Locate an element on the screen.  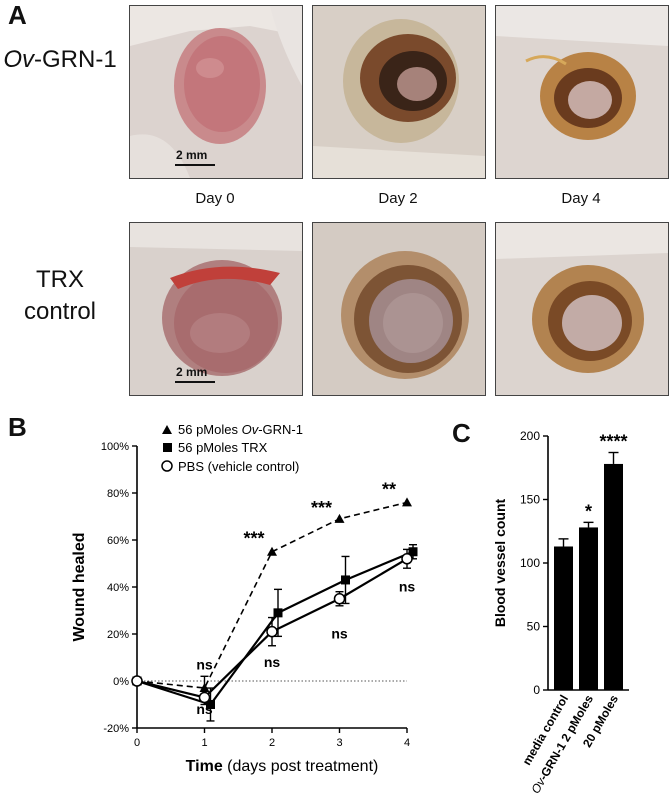
y-tick-label: 100% is located at coordinates (115, 447).